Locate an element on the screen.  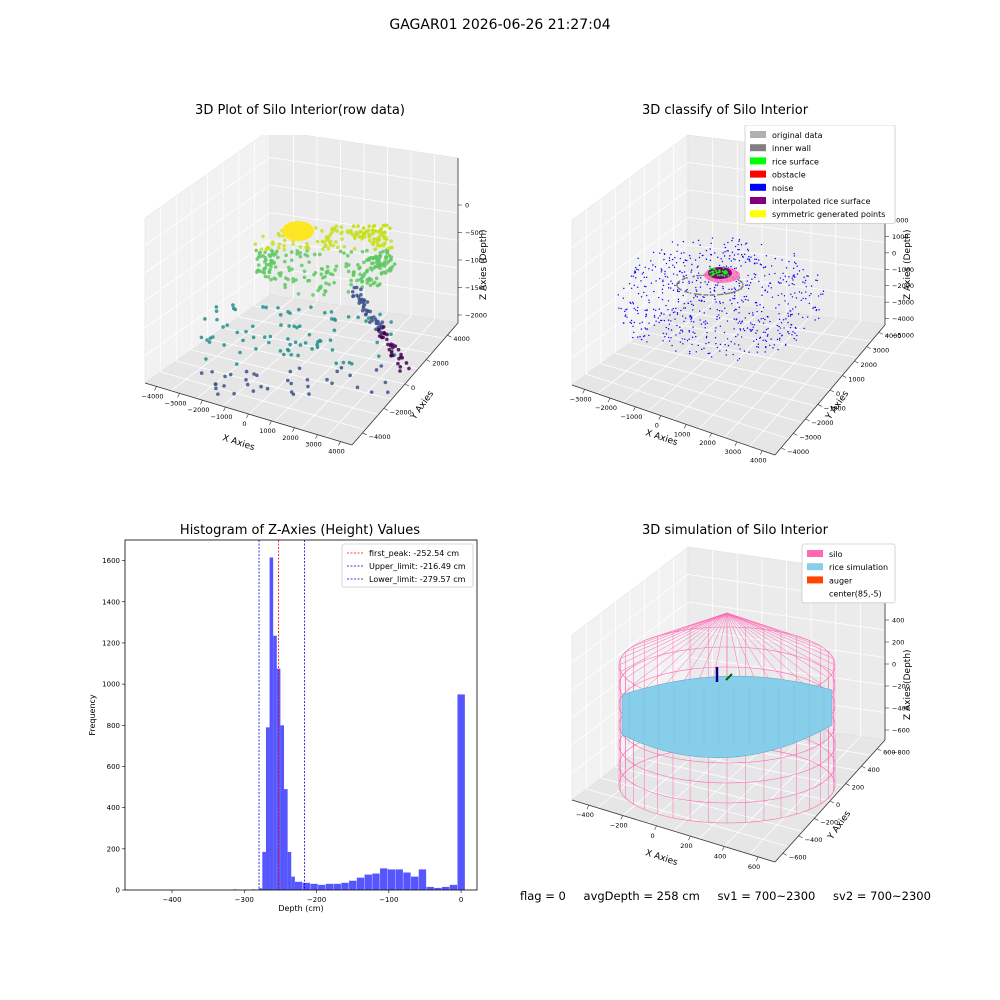
silo-roof-wire is located at coordinates (674, 642).